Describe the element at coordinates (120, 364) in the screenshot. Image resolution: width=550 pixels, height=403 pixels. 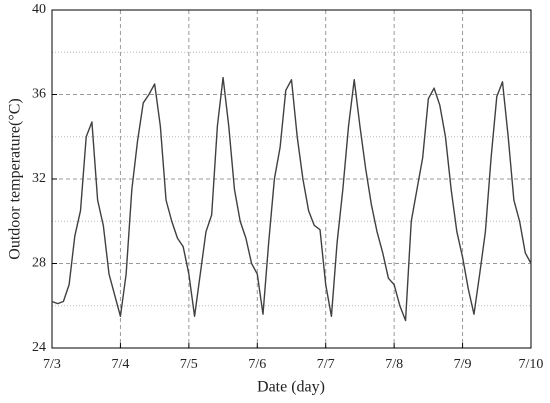
I see `x-tick-label: 7/4` at that location.